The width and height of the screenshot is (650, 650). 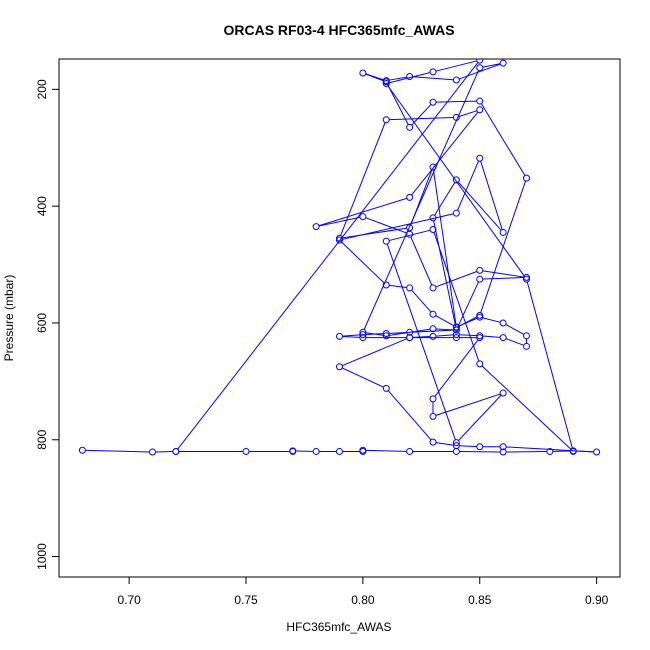 I want to click on x-tick-label: 0.70, so click(x=129, y=600).